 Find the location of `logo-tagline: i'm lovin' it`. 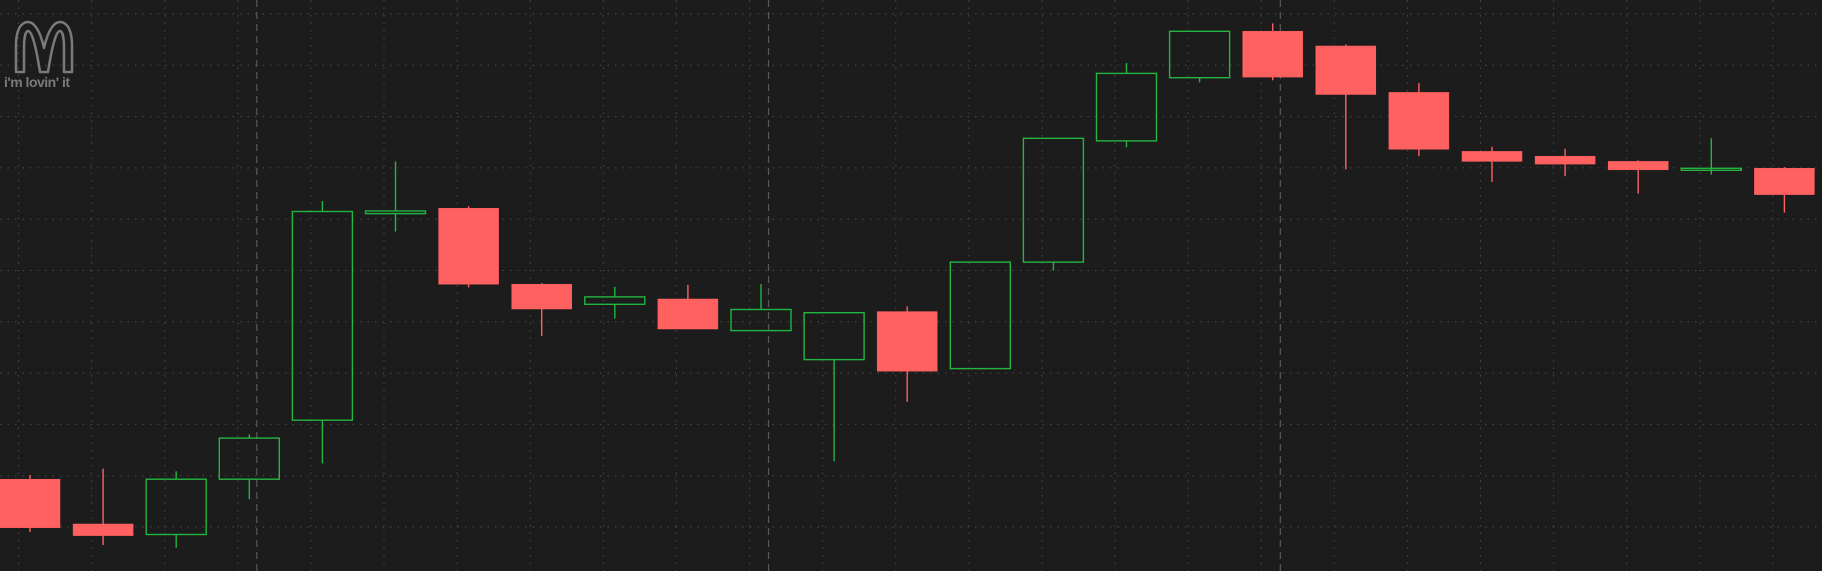

logo-tagline: i'm lovin' it is located at coordinates (37, 82).